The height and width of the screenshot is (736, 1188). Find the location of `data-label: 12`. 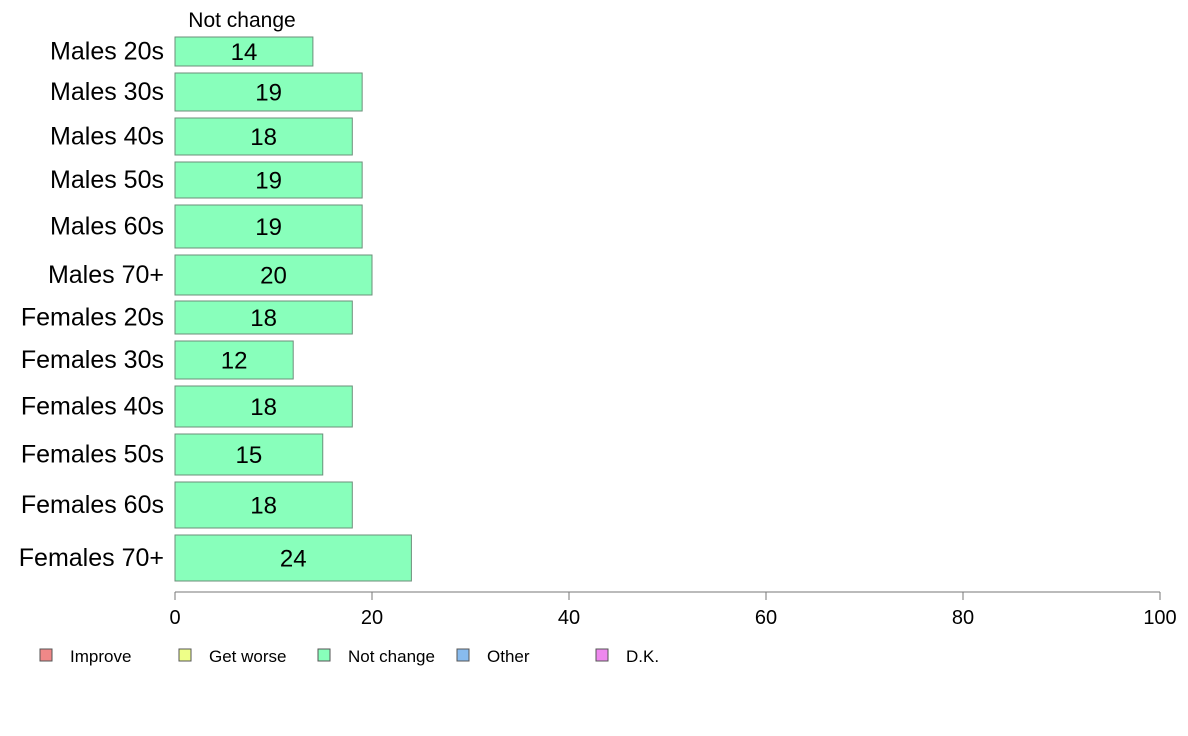

data-label: 12 is located at coordinates (234, 361).